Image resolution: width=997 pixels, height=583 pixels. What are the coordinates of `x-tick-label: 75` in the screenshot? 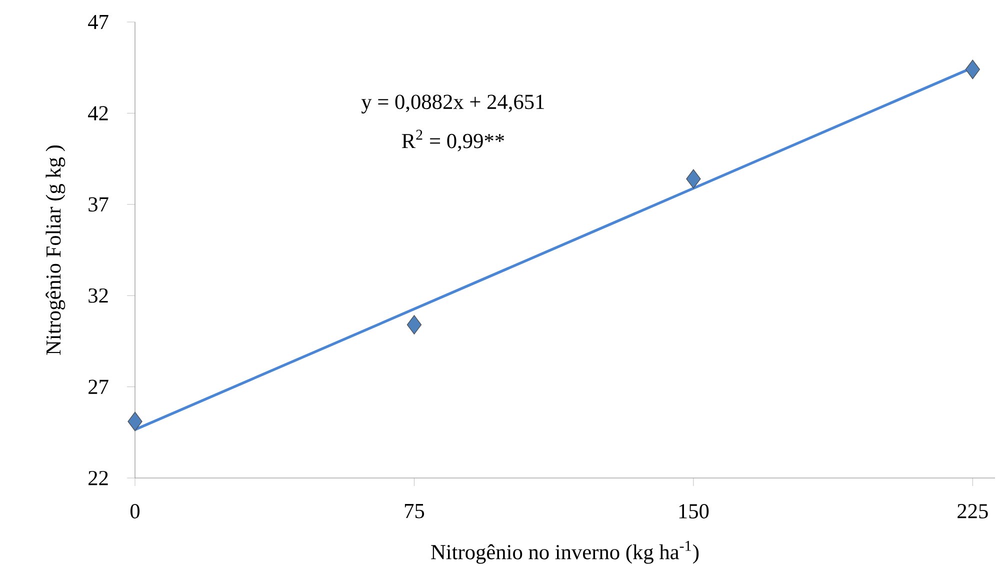 It's located at (414, 511).